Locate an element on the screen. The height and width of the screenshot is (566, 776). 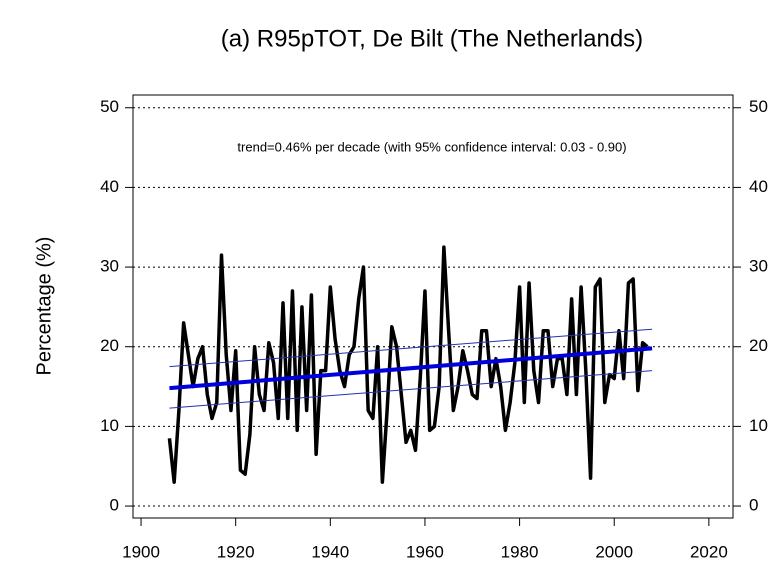
chart-title: (a) R95pTOT, De Bilt (The Netherlands) is located at coordinates (432, 38).